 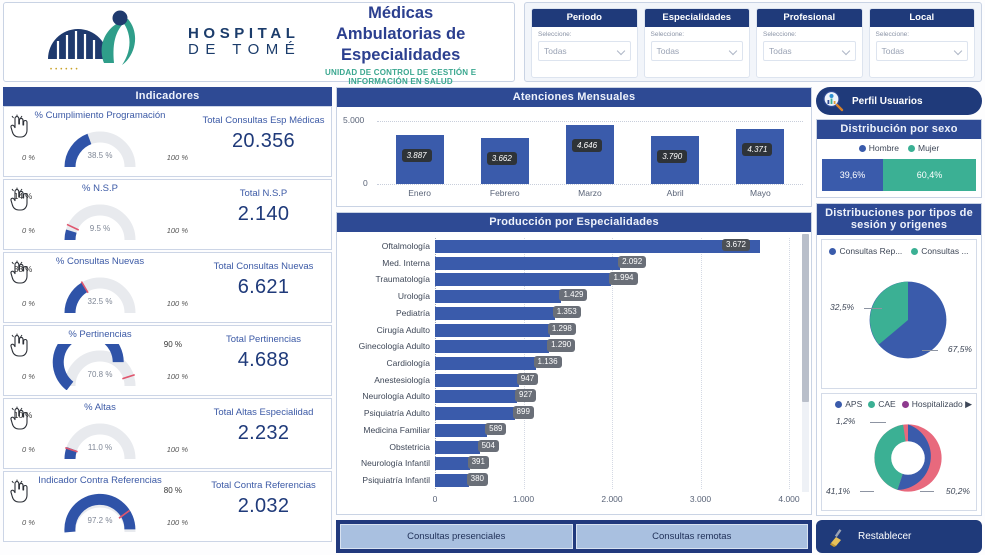 What do you see at coordinates (406, 262) in the screenshot?
I see `specialty-label-1: Med. Interna` at bounding box center [406, 262].